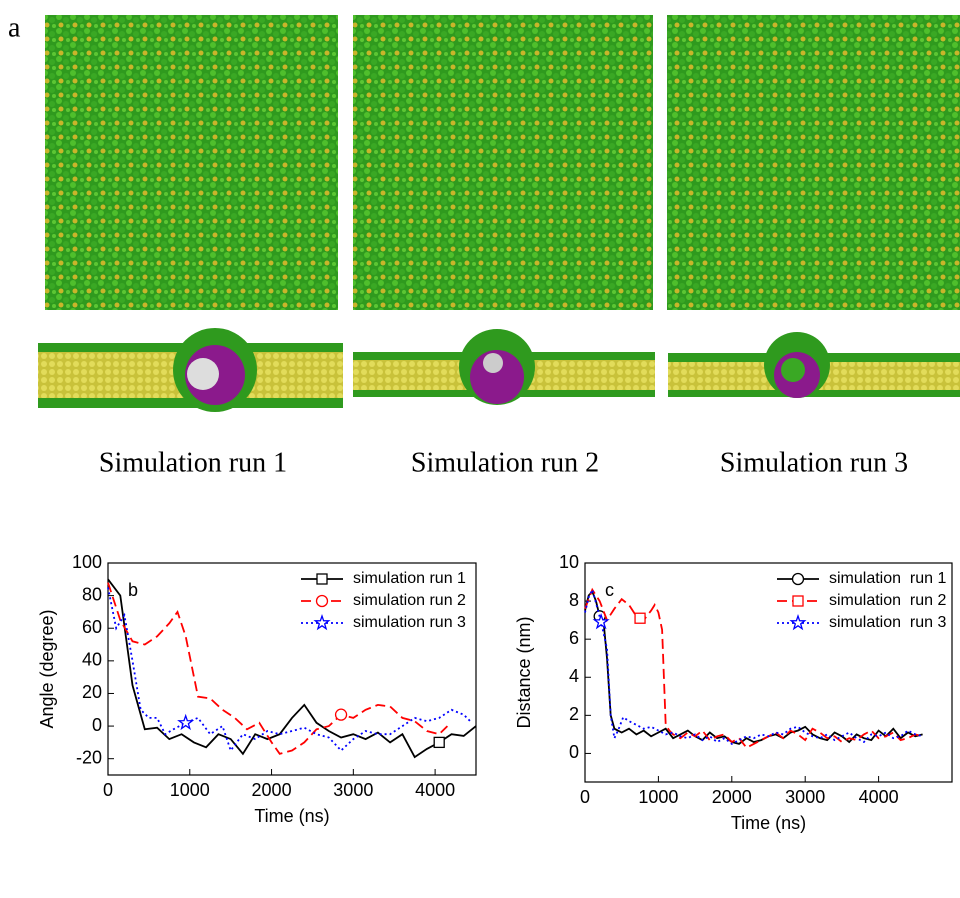  I want to click on panel-label: c, so click(609, 590).